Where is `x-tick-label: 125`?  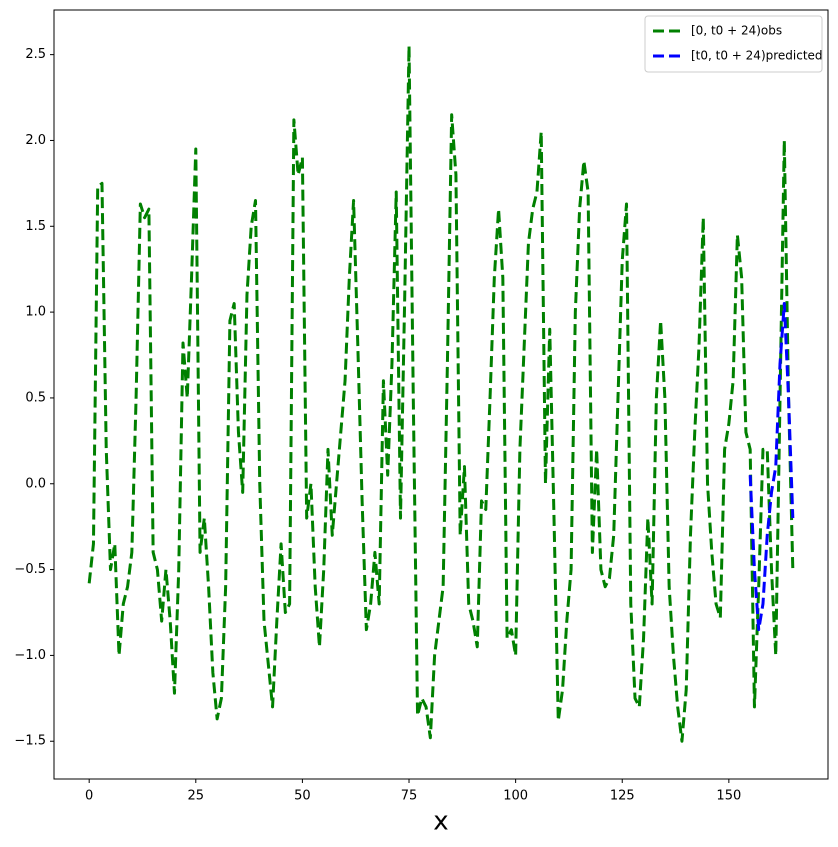 x-tick-label: 125 is located at coordinates (622, 796).